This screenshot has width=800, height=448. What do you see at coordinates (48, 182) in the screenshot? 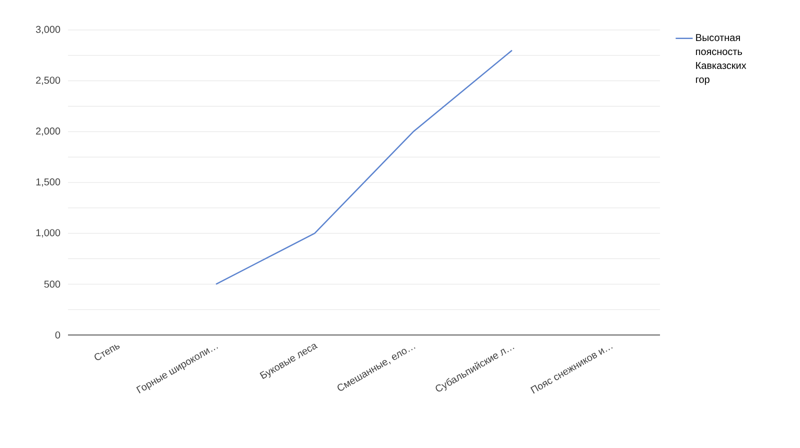
I see `y-tick-label: 1,500` at bounding box center [48, 182].